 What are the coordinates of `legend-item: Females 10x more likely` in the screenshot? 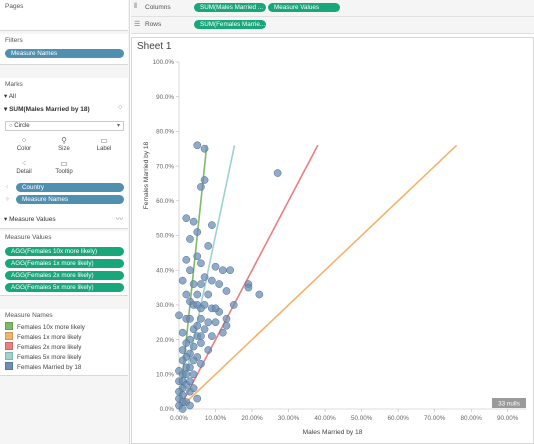 It's located at (45, 326).